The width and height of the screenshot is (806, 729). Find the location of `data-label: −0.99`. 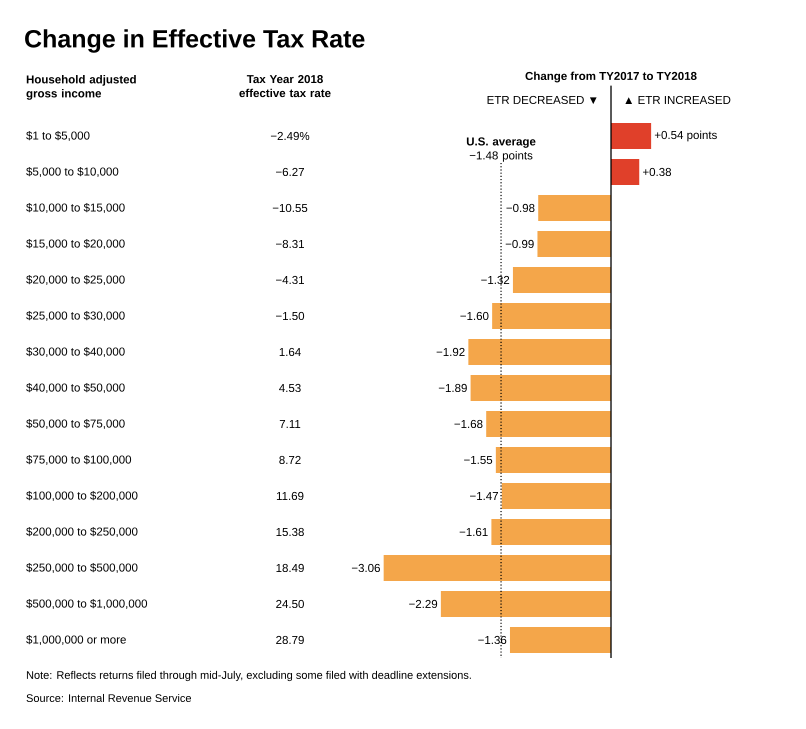

data-label: −0.99 is located at coordinates (520, 244).